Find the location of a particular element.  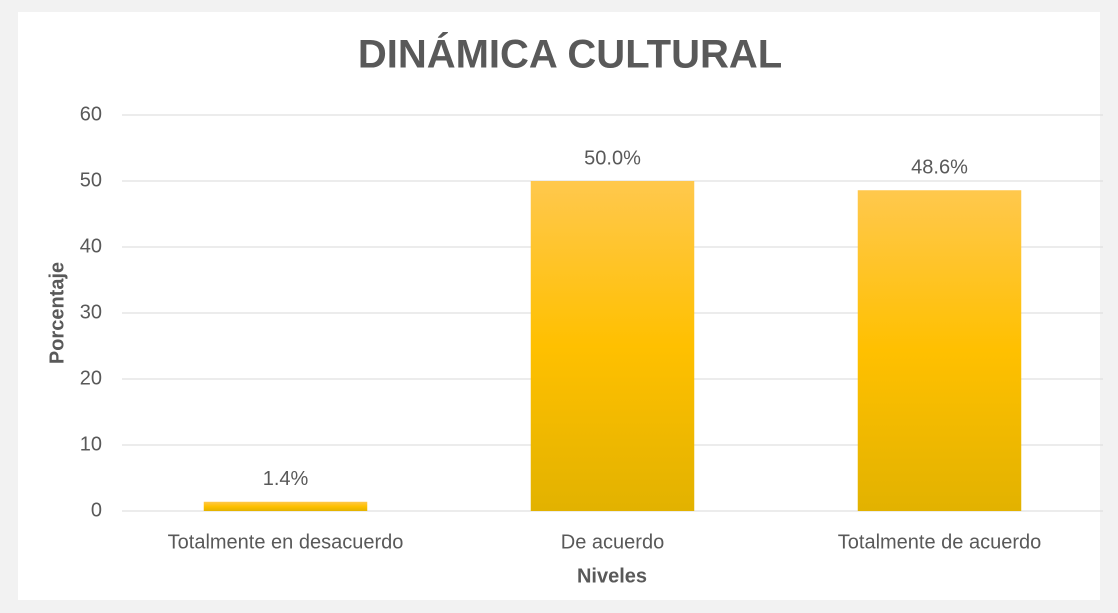

y-tick-label: 20 is located at coordinates (91, 378).